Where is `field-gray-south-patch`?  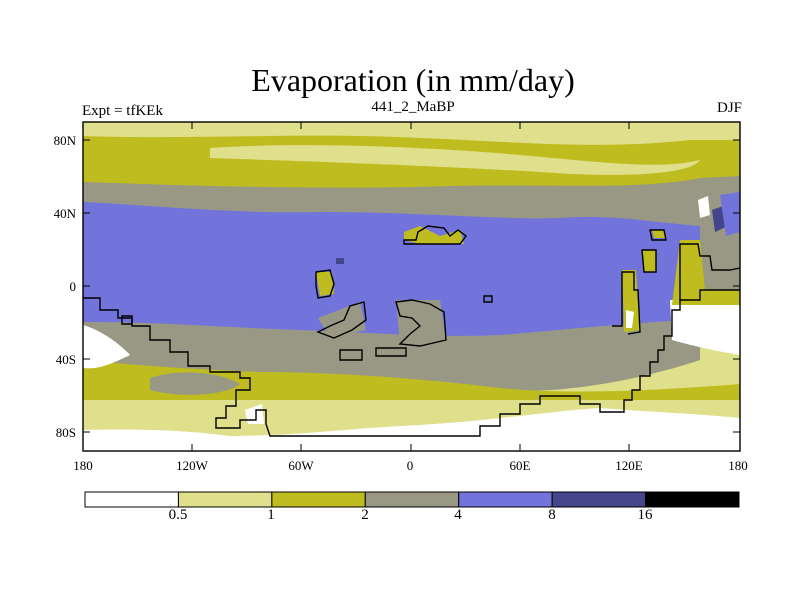
field-gray-south-patch is located at coordinates (195, 383).